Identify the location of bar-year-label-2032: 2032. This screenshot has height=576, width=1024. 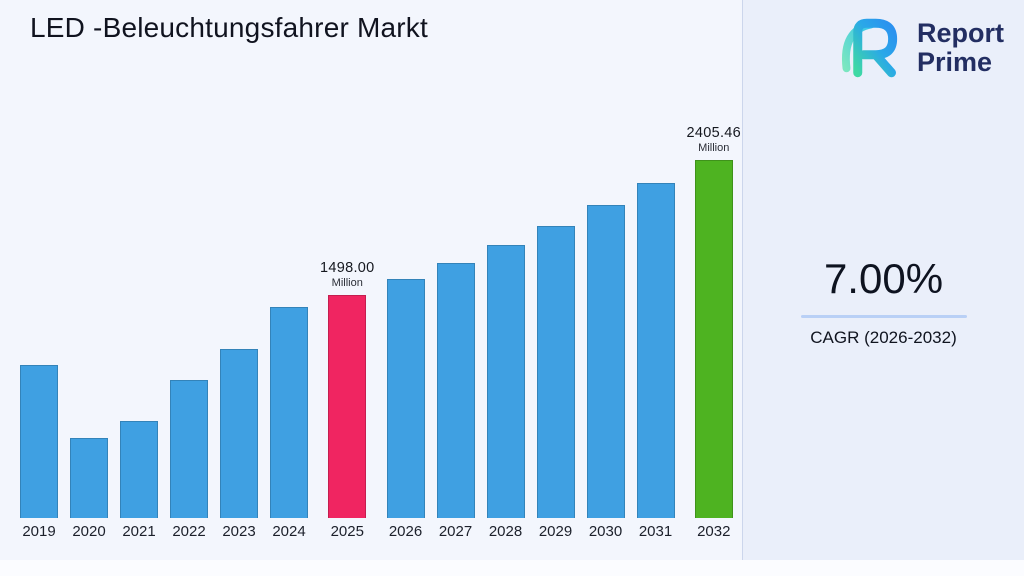
(714, 531).